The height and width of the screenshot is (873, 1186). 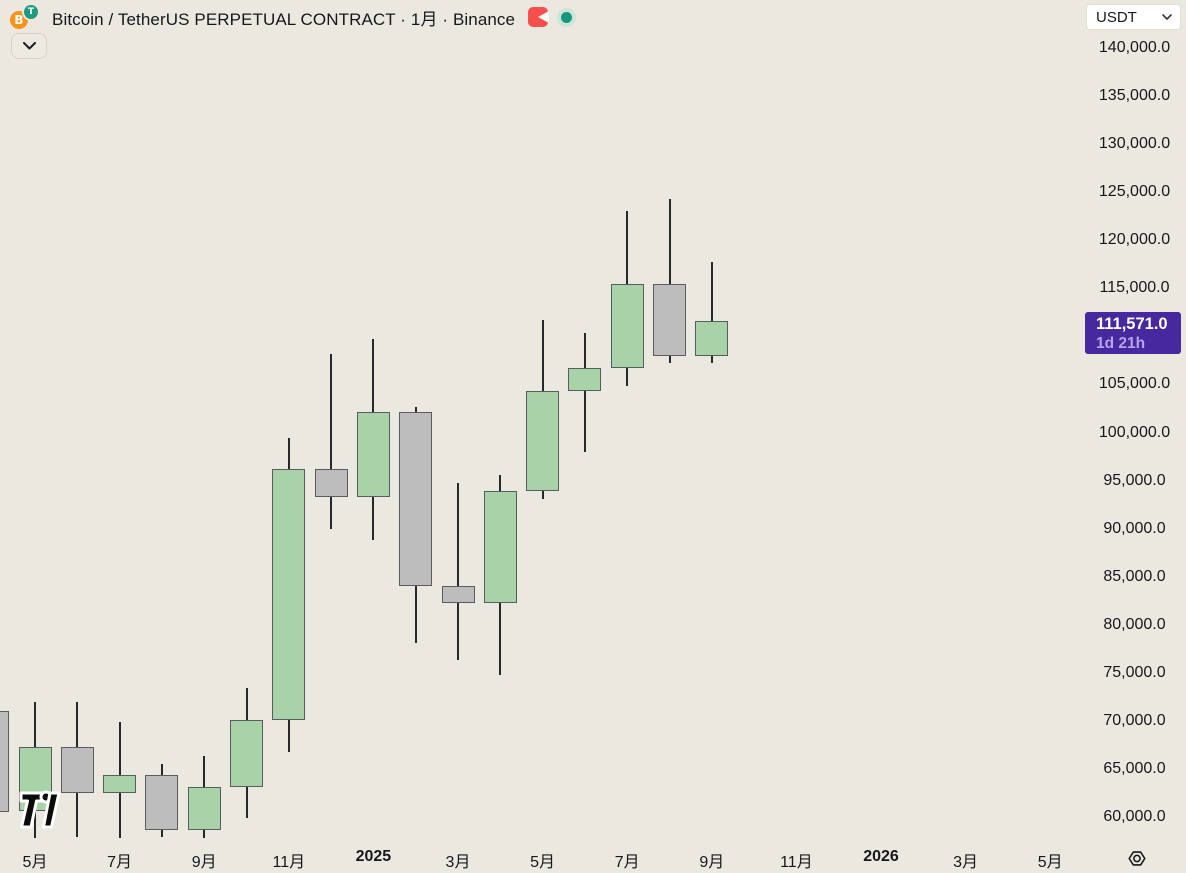 What do you see at coordinates (1121, 344) in the screenshot?
I see `bar-close-countdown: 1d 21h` at bounding box center [1121, 344].